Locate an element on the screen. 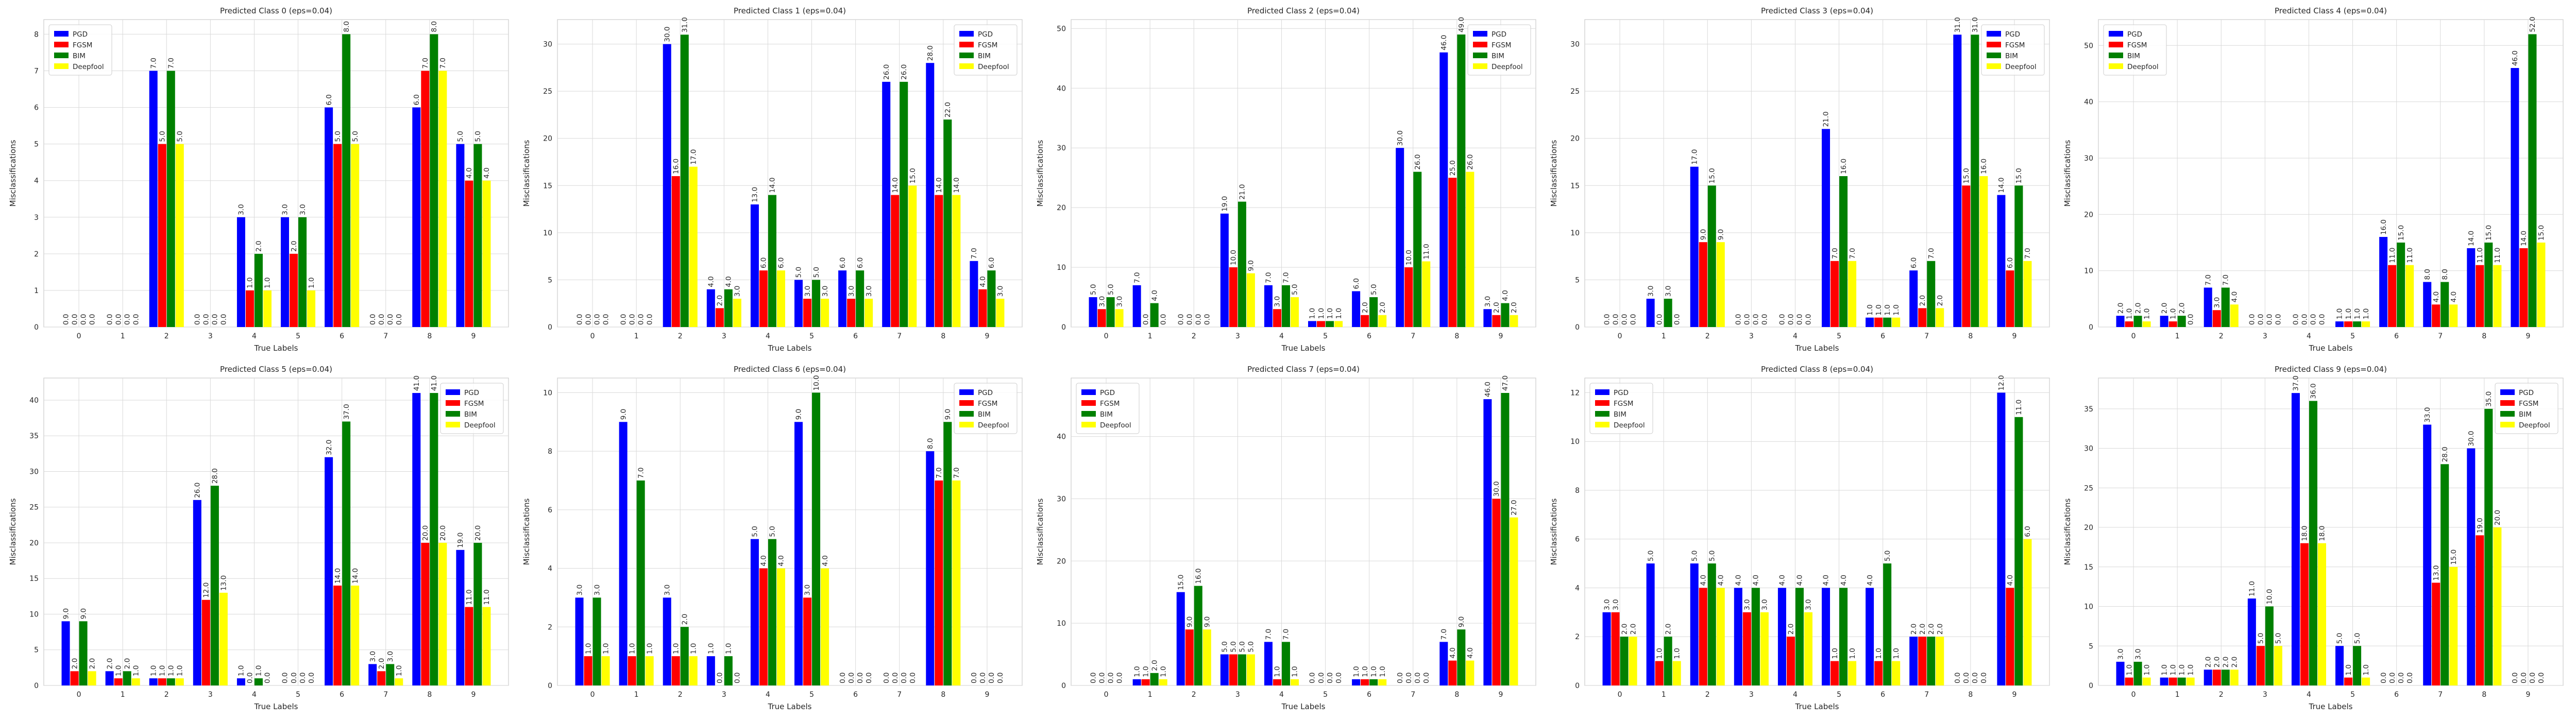 The width and height of the screenshot is (2576, 721). x-tick-label: 8 is located at coordinates (943, 336).